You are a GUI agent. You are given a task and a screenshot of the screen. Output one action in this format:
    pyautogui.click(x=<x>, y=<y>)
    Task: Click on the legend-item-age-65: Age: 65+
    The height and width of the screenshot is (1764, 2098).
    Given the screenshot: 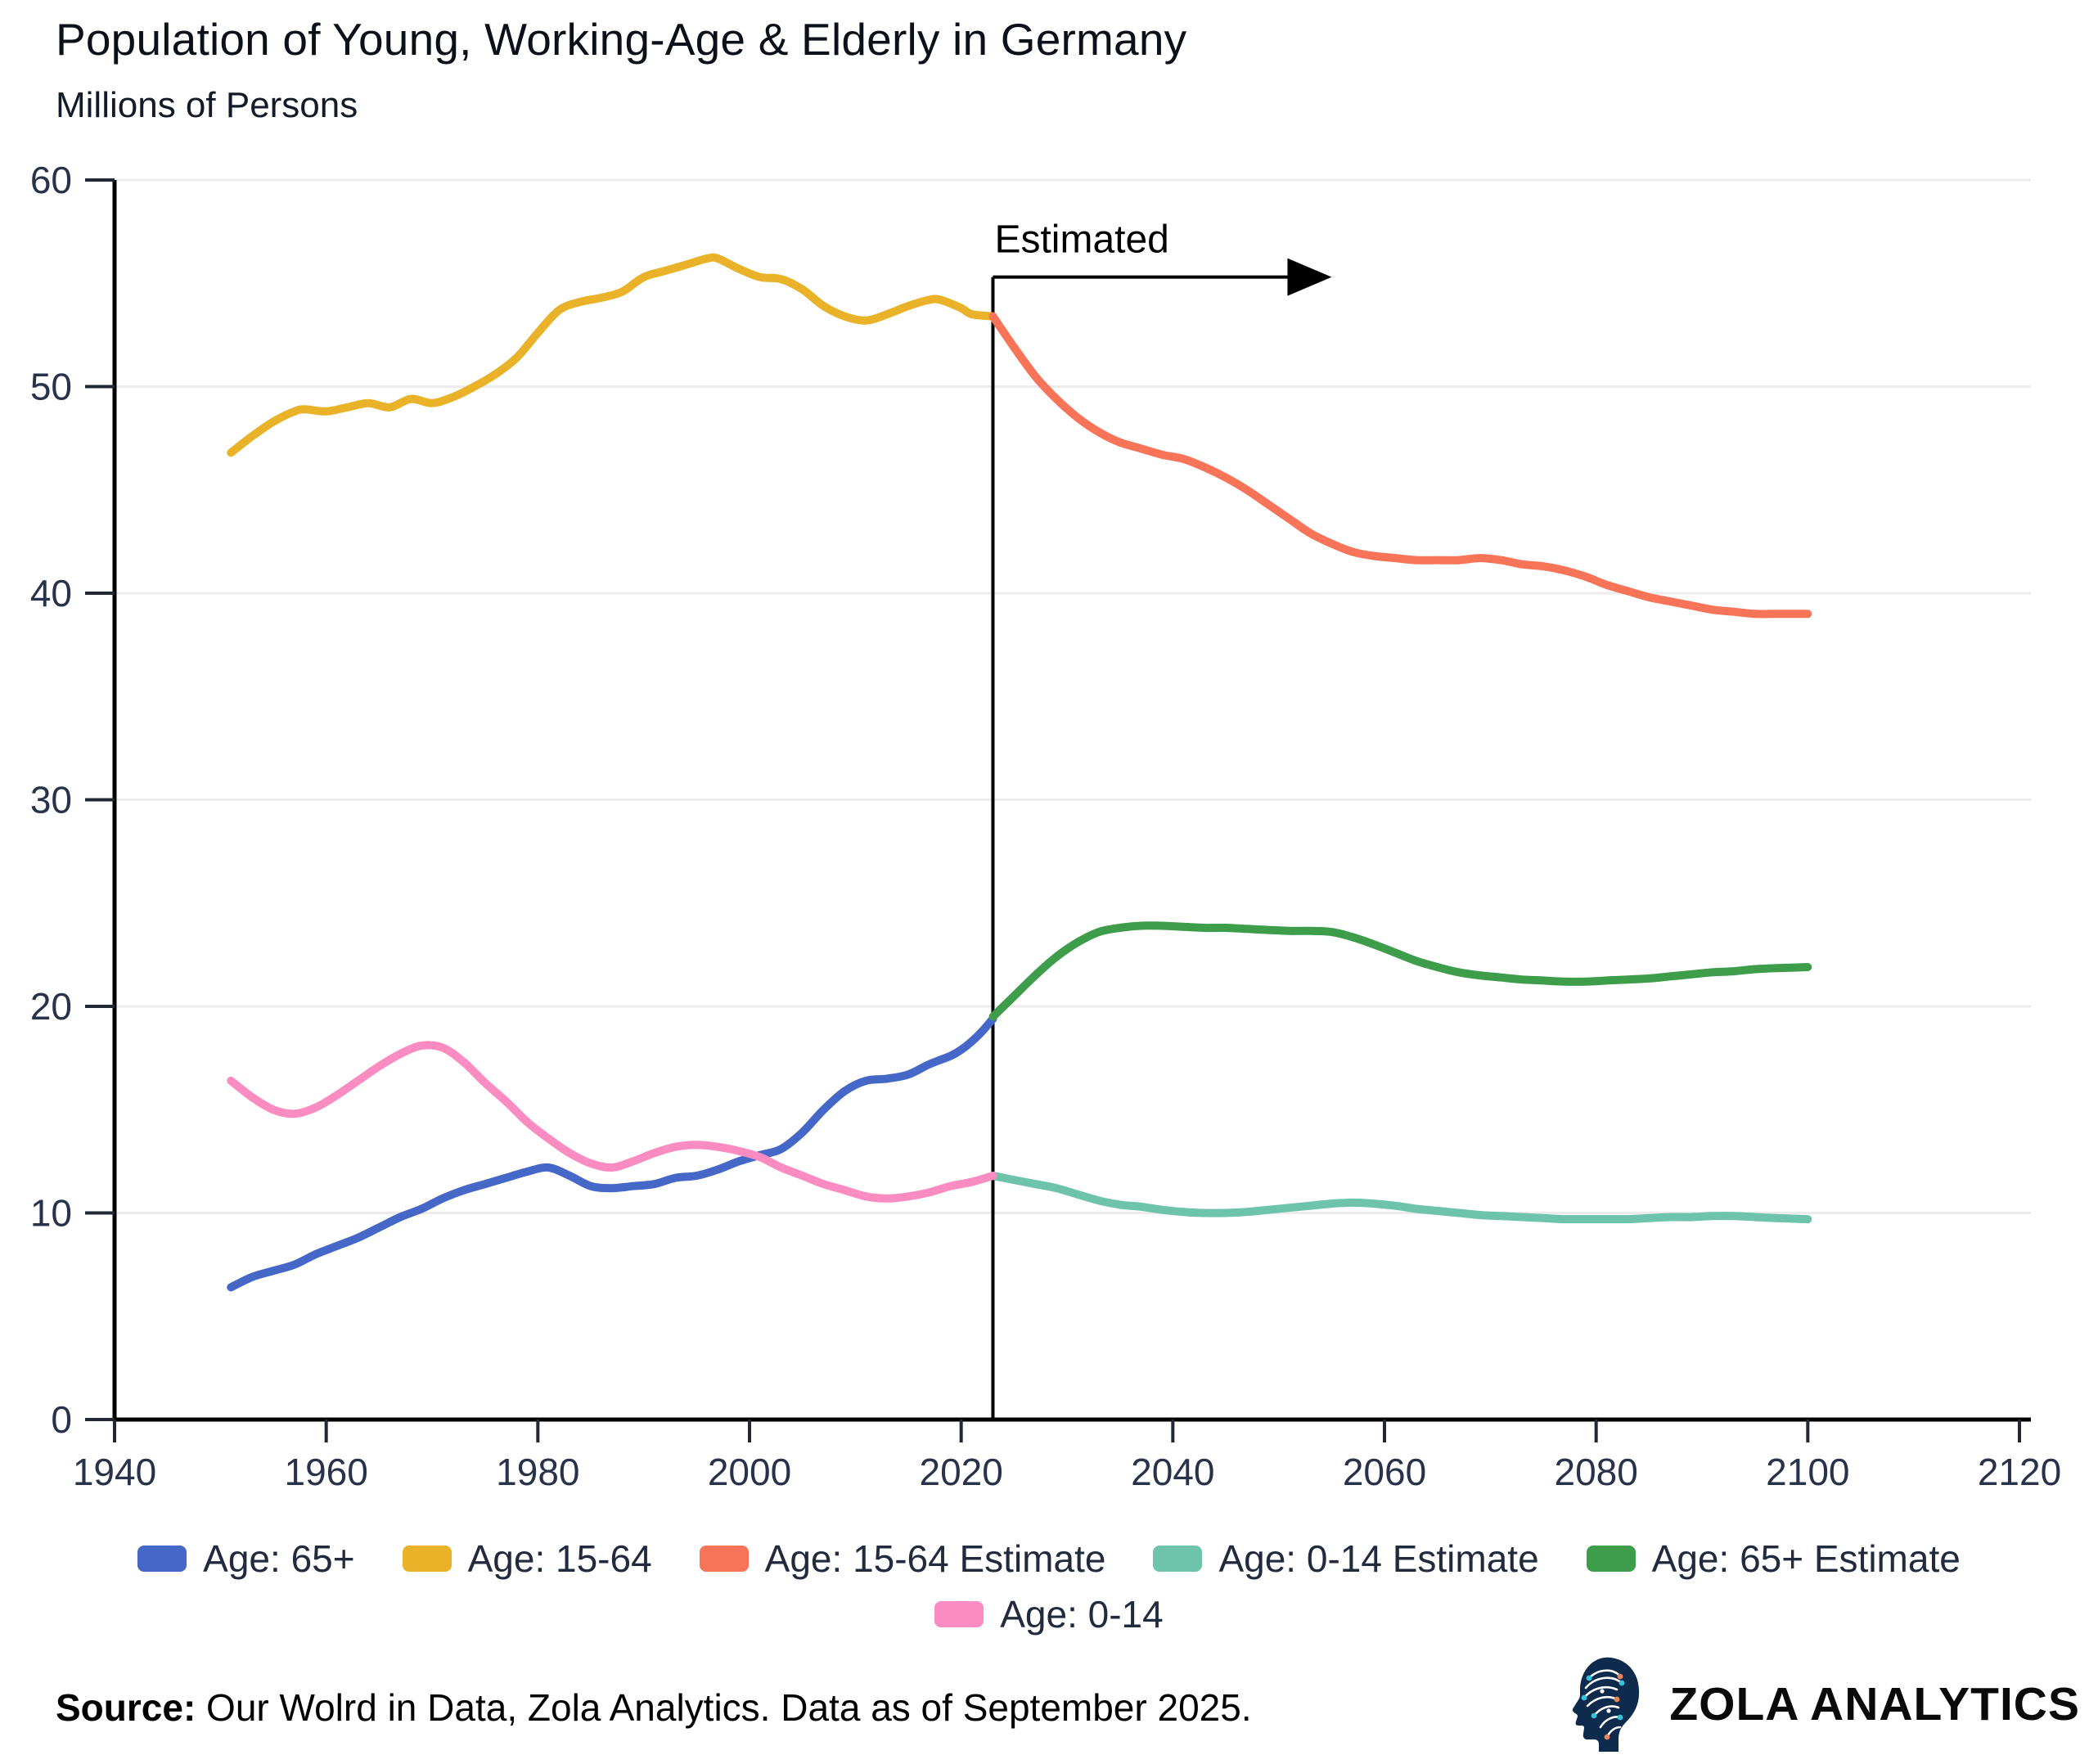 What is the action you would take?
    pyautogui.click(x=246, y=1559)
    